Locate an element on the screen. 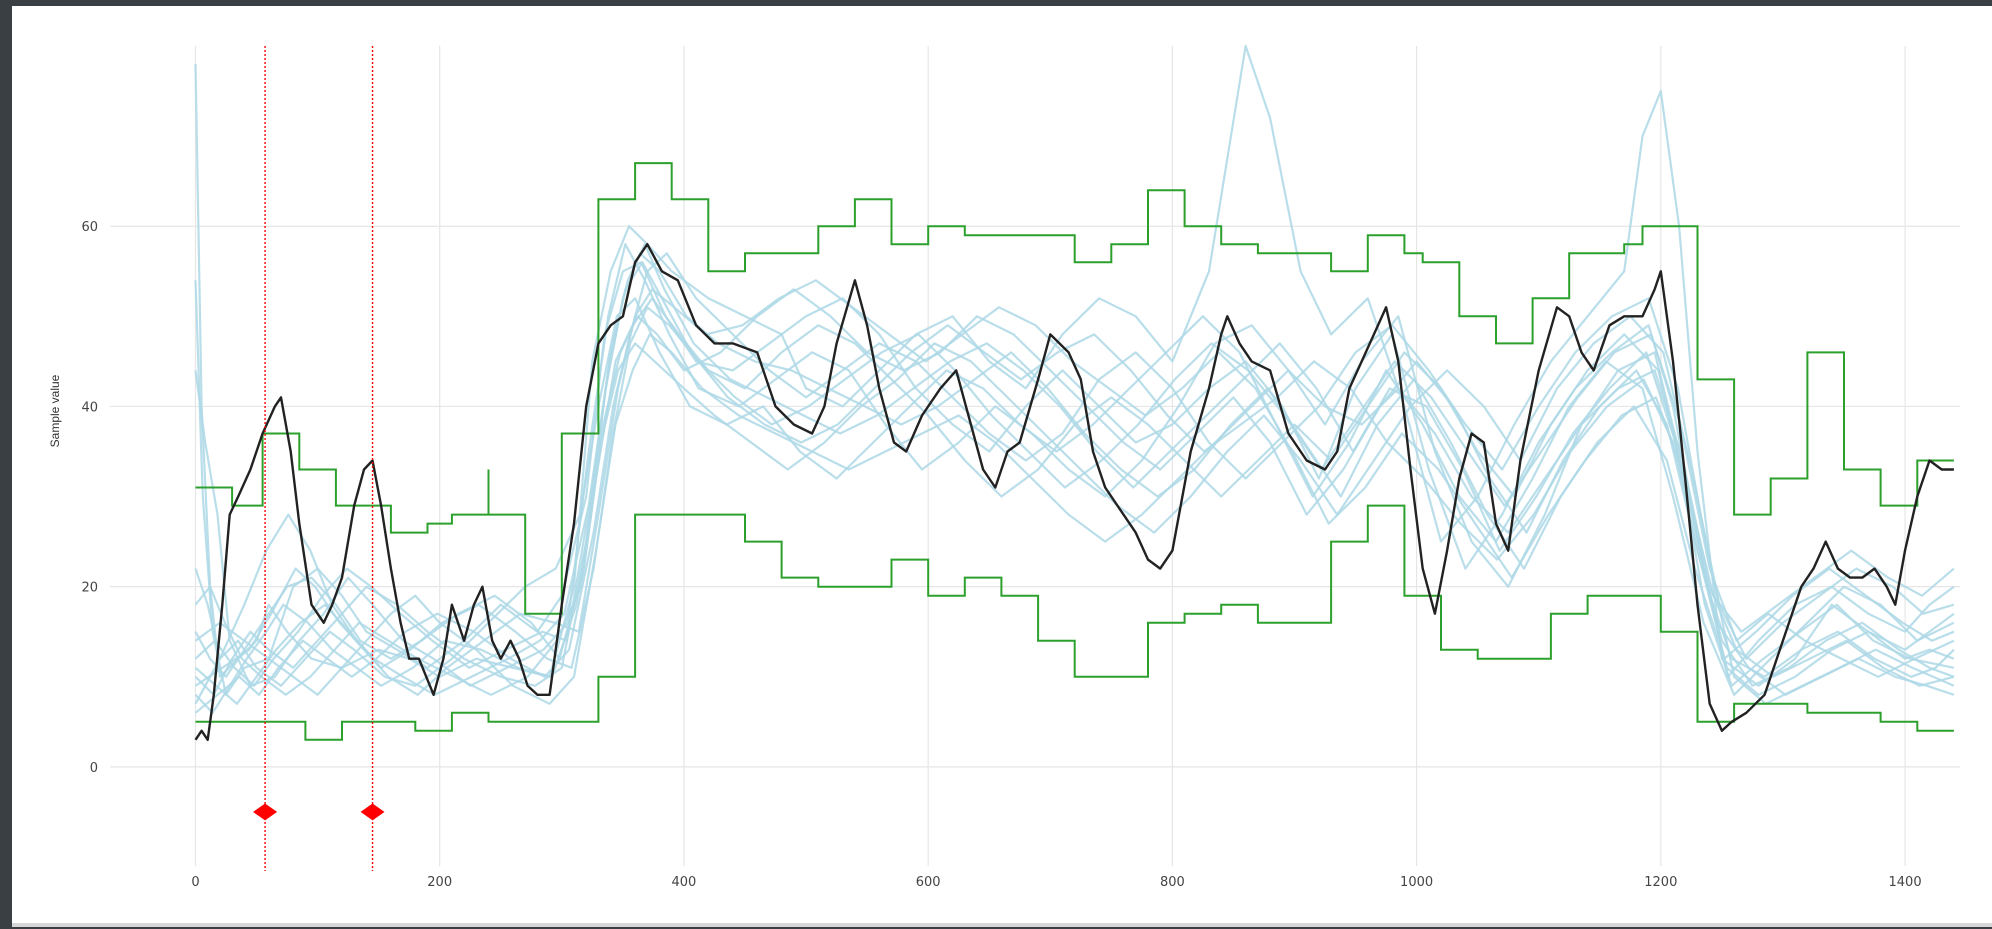 The width and height of the screenshot is (1992, 929). x-tick-label: 400 is located at coordinates (684, 882).